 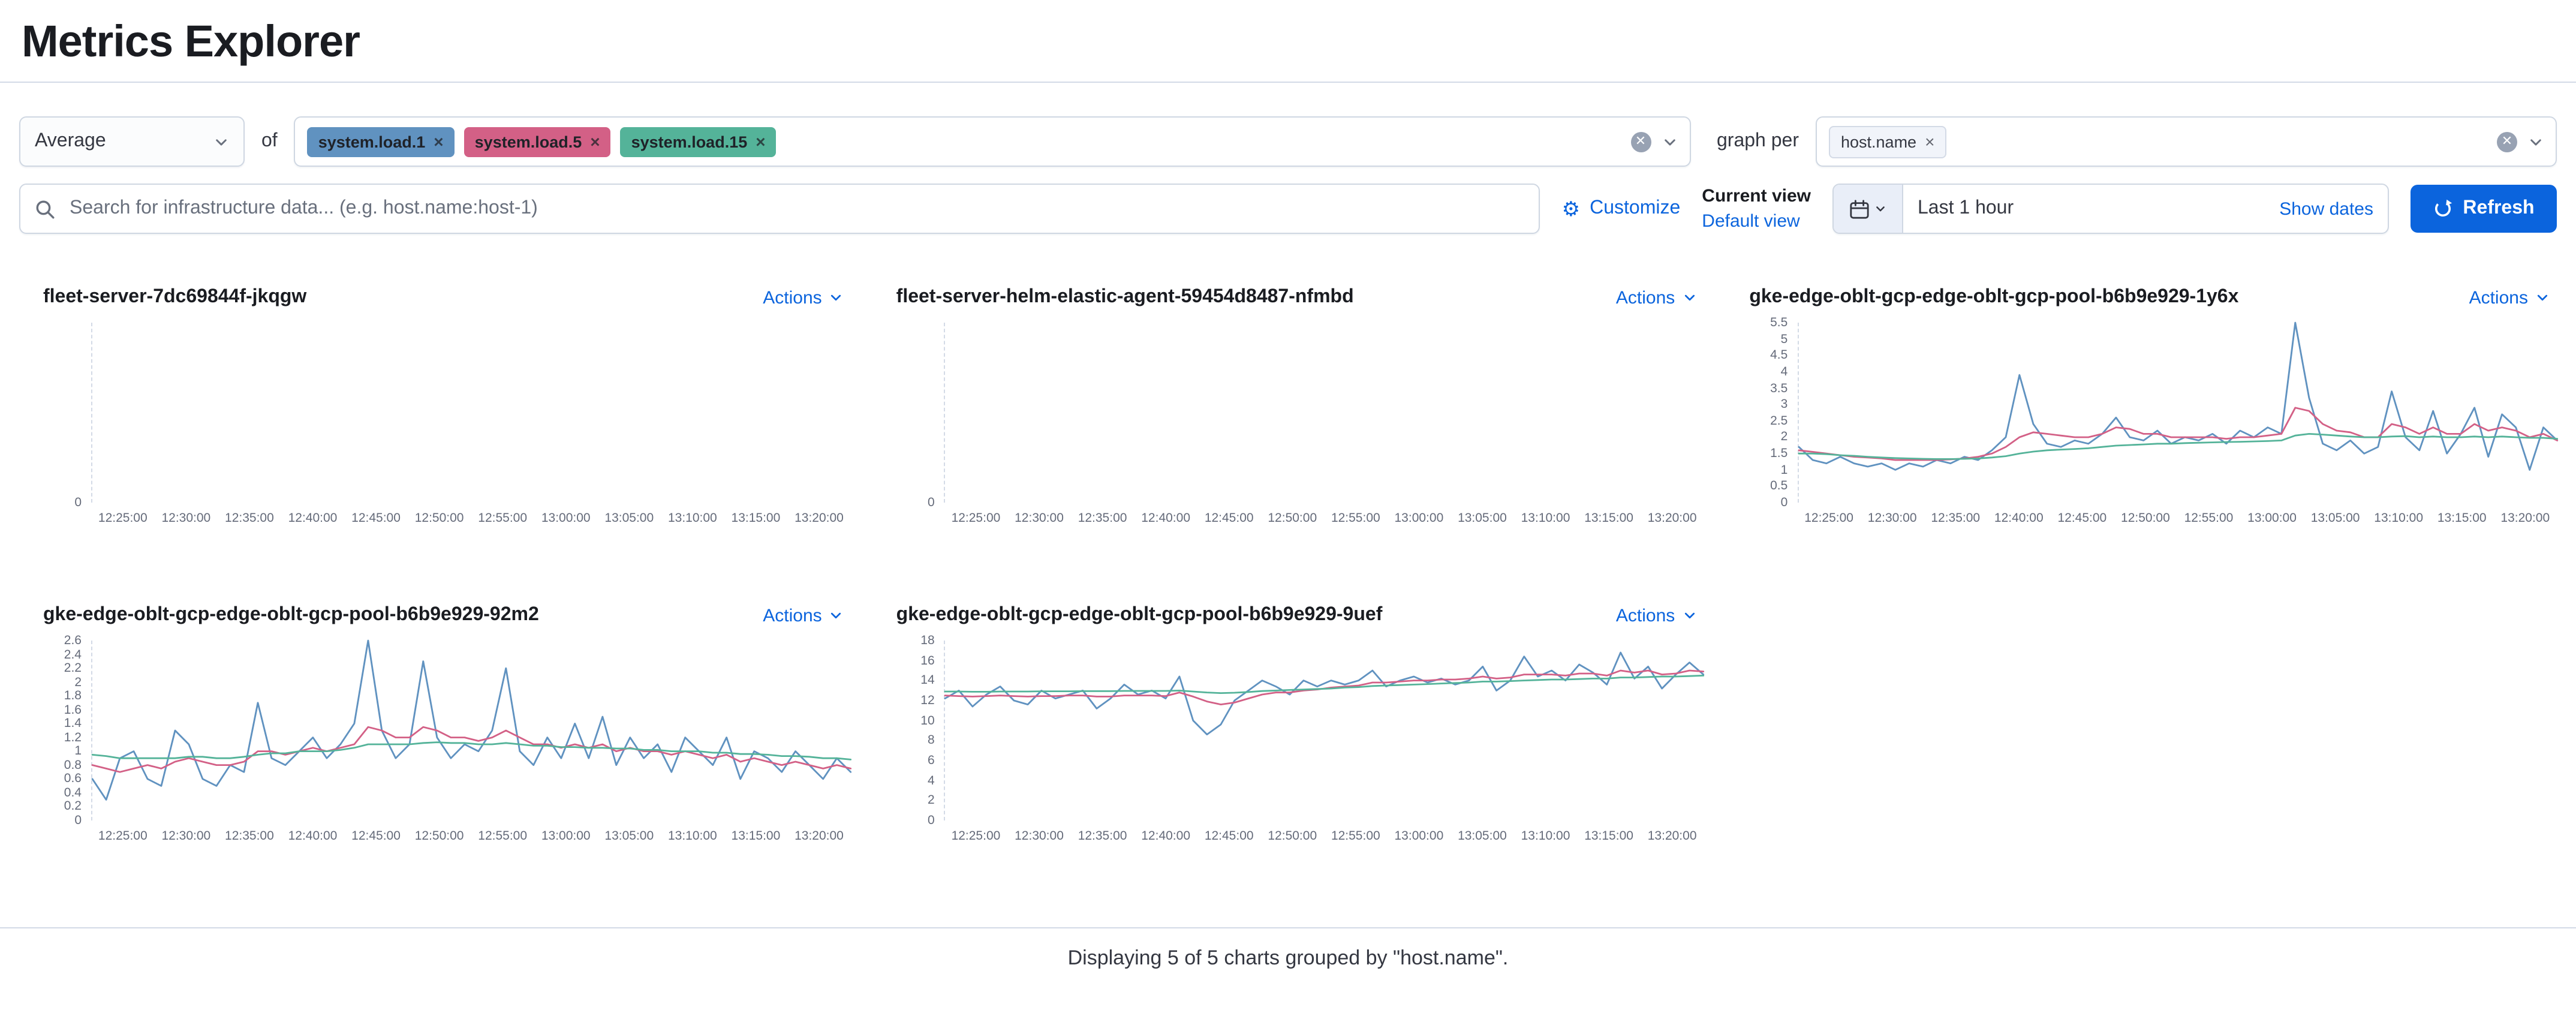 I want to click on series-line-system.load.5, so click(x=2177, y=434).